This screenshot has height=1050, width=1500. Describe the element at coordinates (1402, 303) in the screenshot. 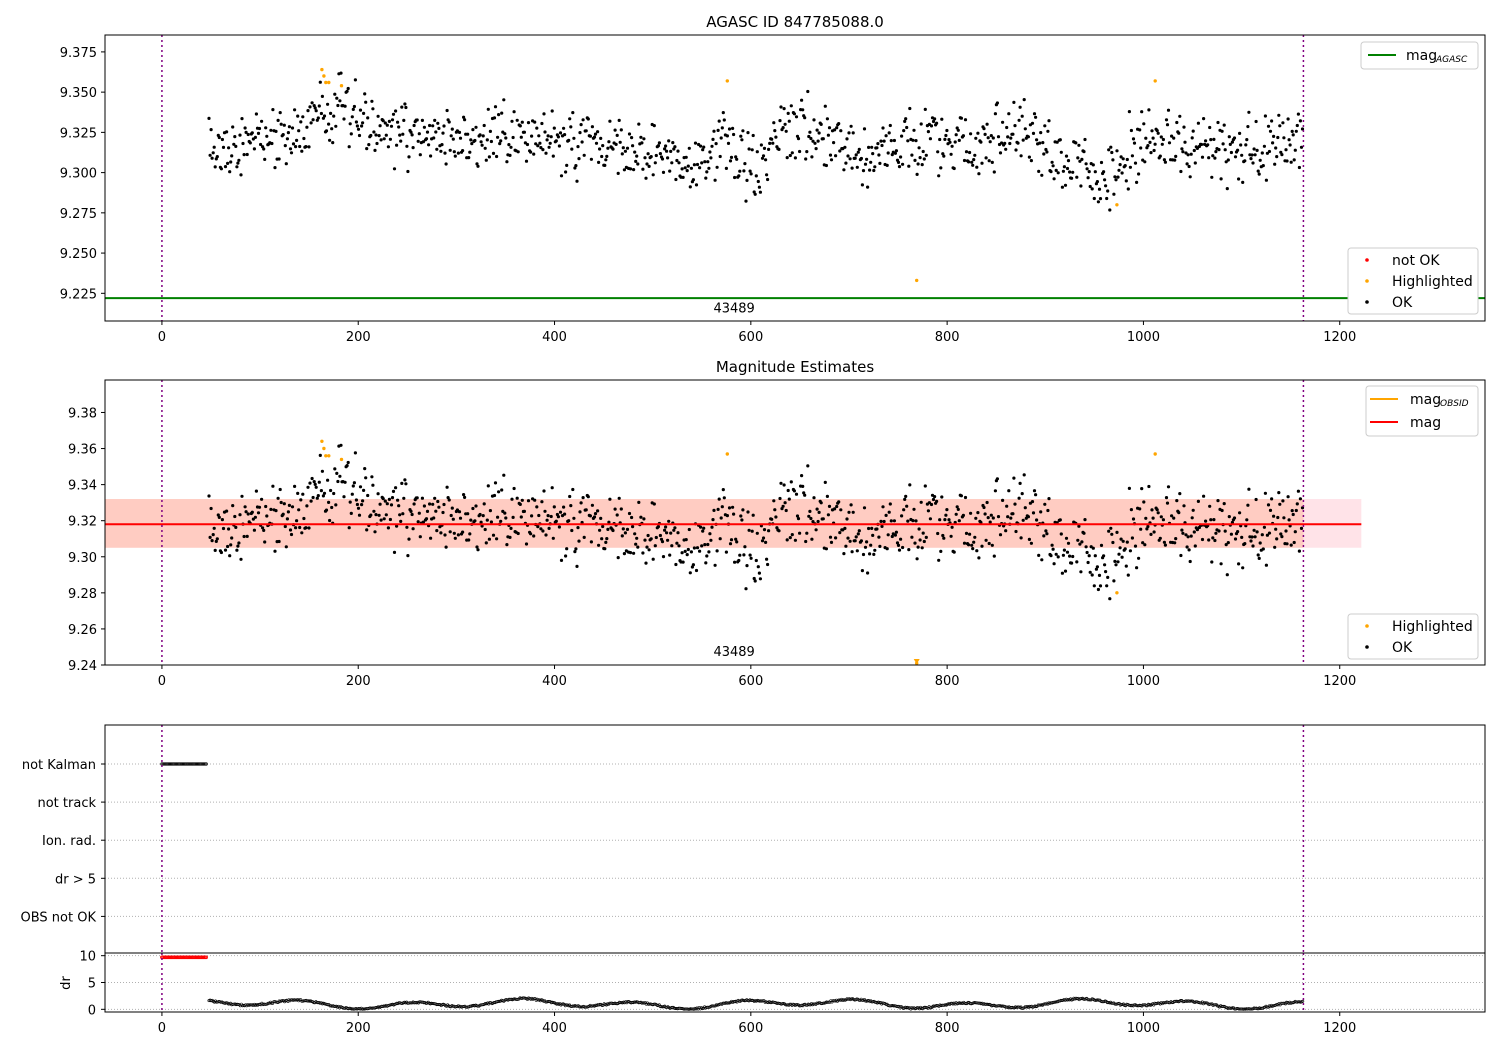

I see `legend-label: OK` at that location.